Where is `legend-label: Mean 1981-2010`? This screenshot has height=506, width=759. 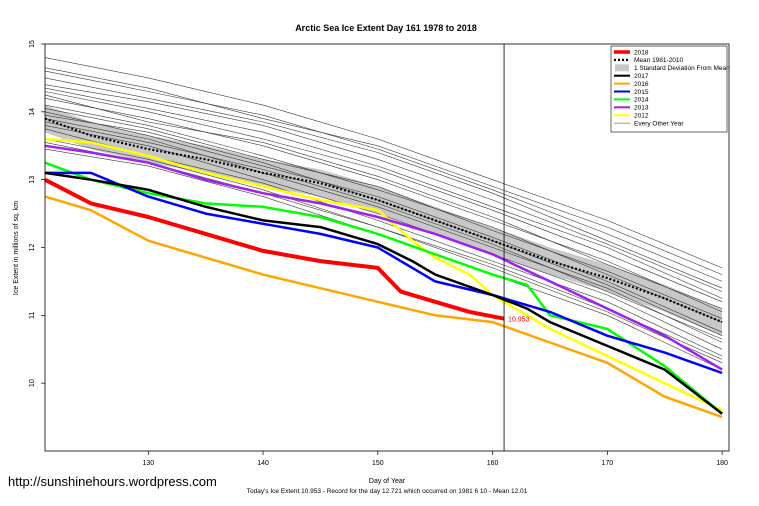
legend-label: Mean 1981-2010 is located at coordinates (659, 60).